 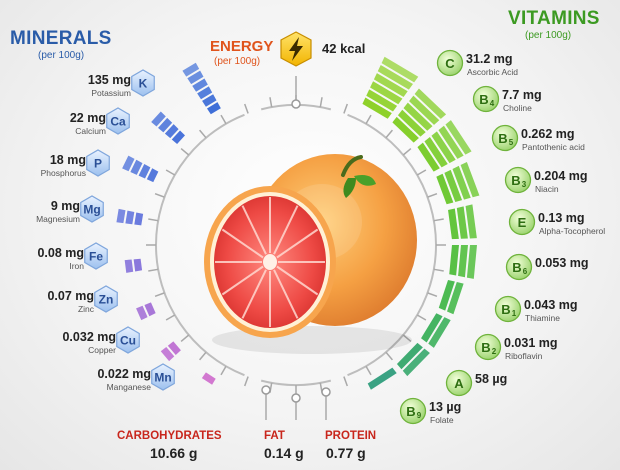 I want to click on vitamins-heading: VITAMINS, so click(x=554, y=18).